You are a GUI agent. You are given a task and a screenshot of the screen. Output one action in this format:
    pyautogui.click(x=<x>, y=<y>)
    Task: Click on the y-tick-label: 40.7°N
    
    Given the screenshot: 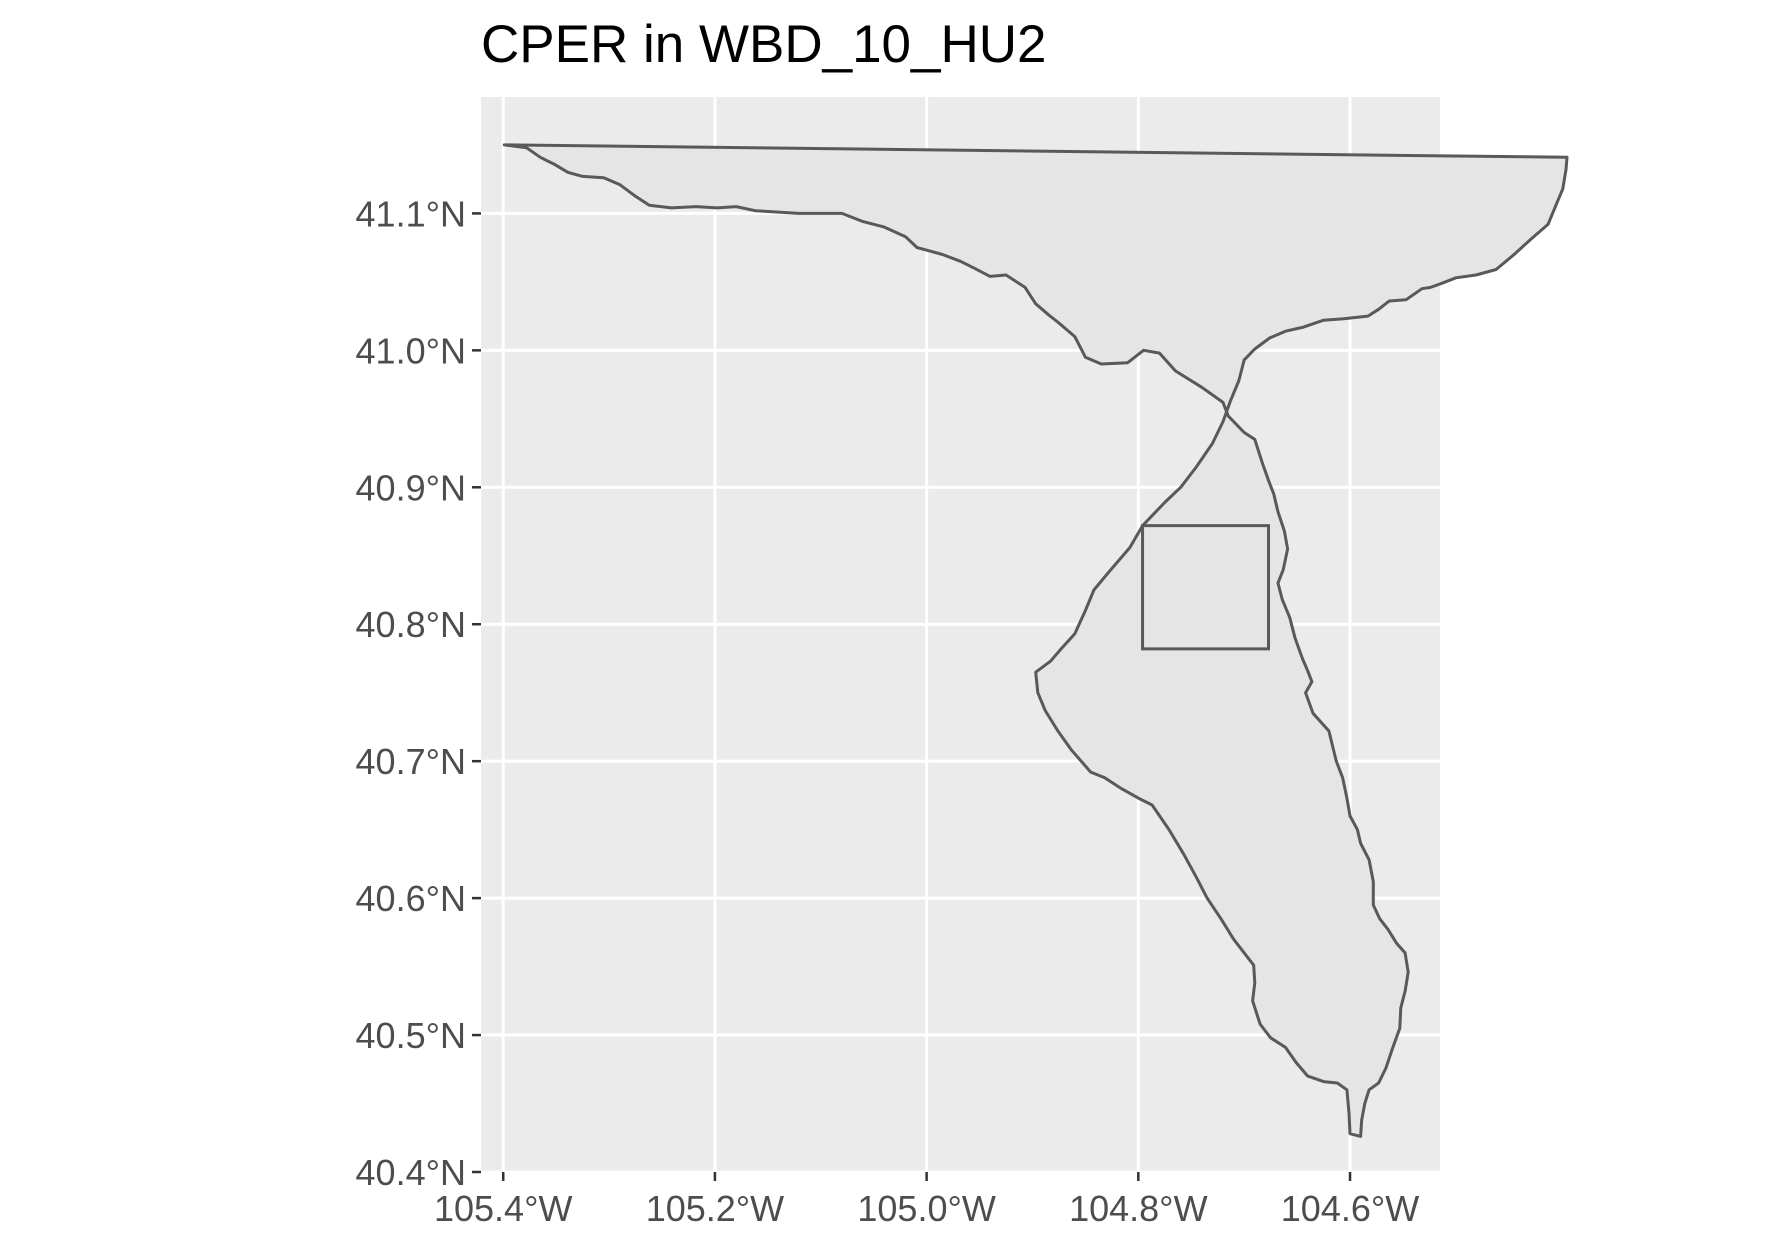 What is the action you would take?
    pyautogui.click(x=411, y=761)
    